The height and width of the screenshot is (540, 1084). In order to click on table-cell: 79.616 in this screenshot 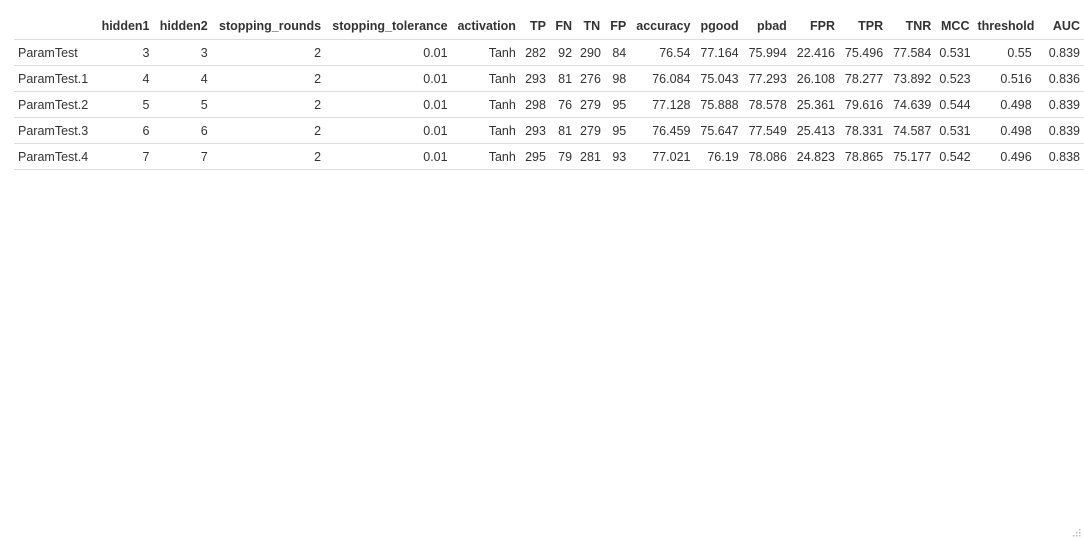, I will do `click(863, 104)`.